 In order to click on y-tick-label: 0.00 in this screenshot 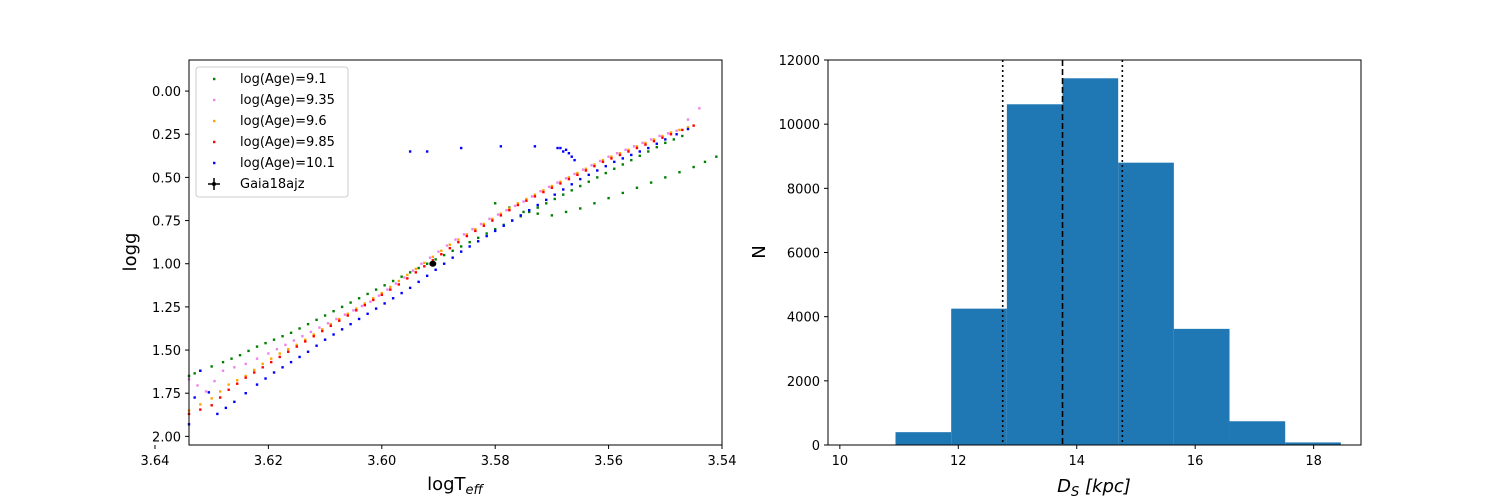, I will do `click(166, 92)`.